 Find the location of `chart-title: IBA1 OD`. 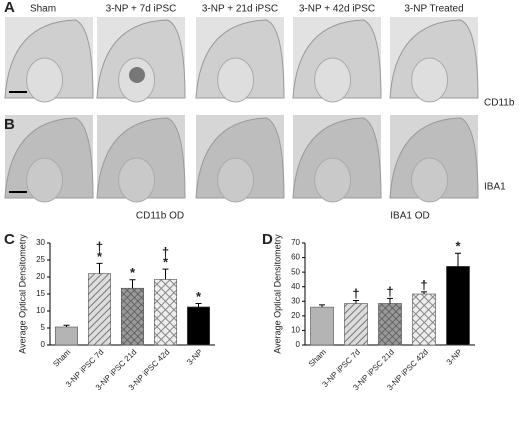

chart-title: IBA1 OD is located at coordinates (409, 216).